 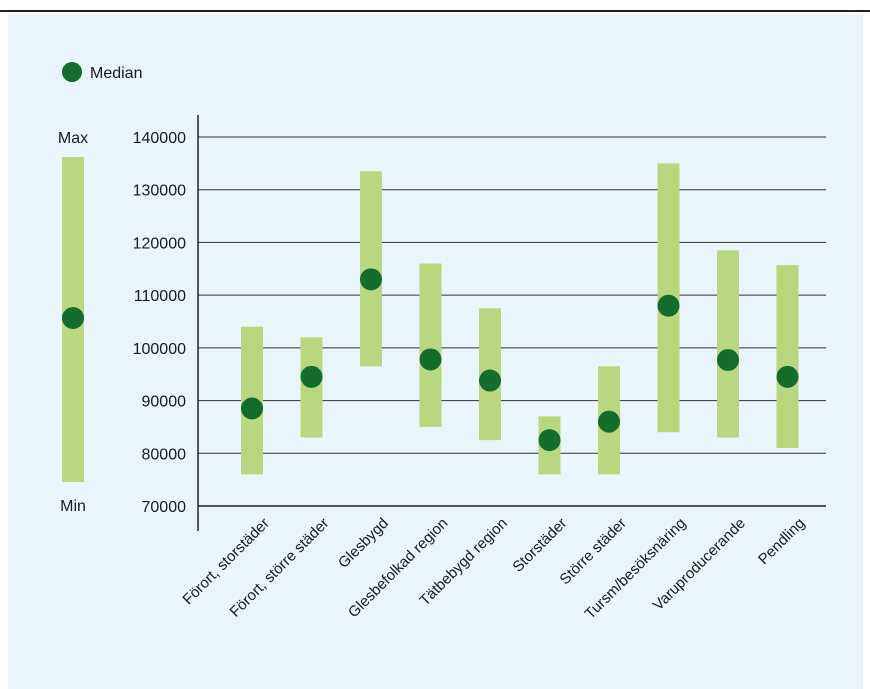 I want to click on legend-median-label: Median, so click(x=116, y=73).